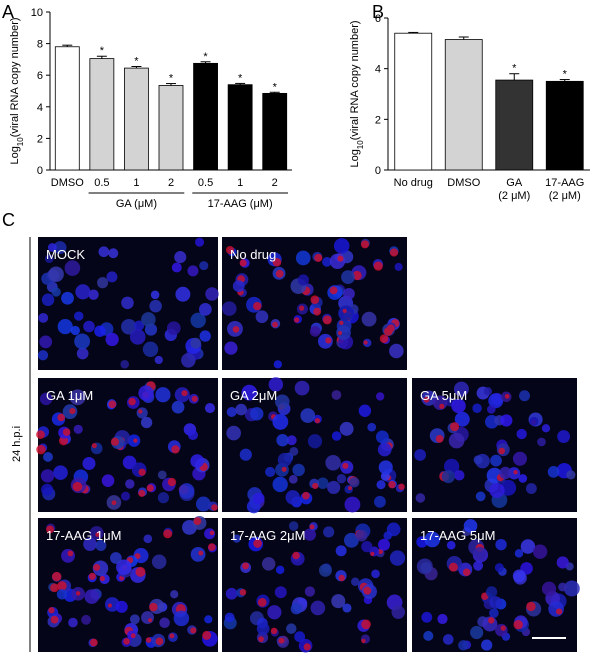 The width and height of the screenshot is (600, 661). I want to click on group-label: GA (μM), so click(136, 204).